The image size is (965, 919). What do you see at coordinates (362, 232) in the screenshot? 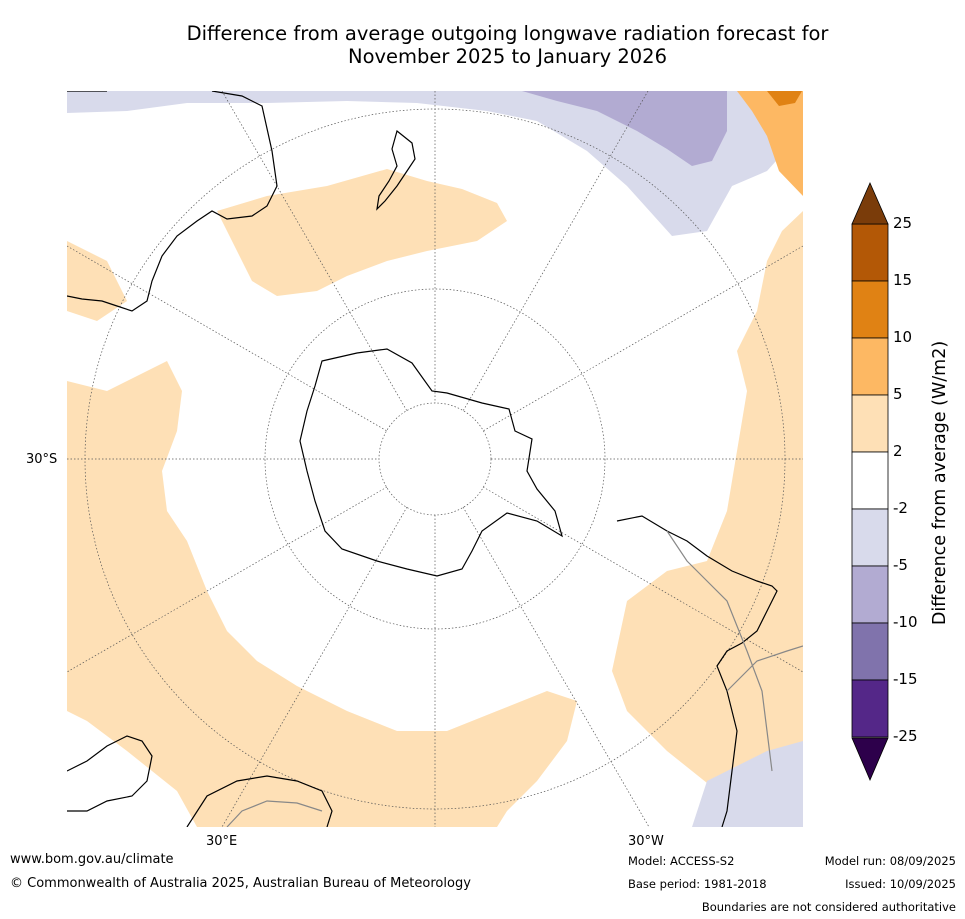
I see `anomaly-pos-south-pacific` at bounding box center [362, 232].